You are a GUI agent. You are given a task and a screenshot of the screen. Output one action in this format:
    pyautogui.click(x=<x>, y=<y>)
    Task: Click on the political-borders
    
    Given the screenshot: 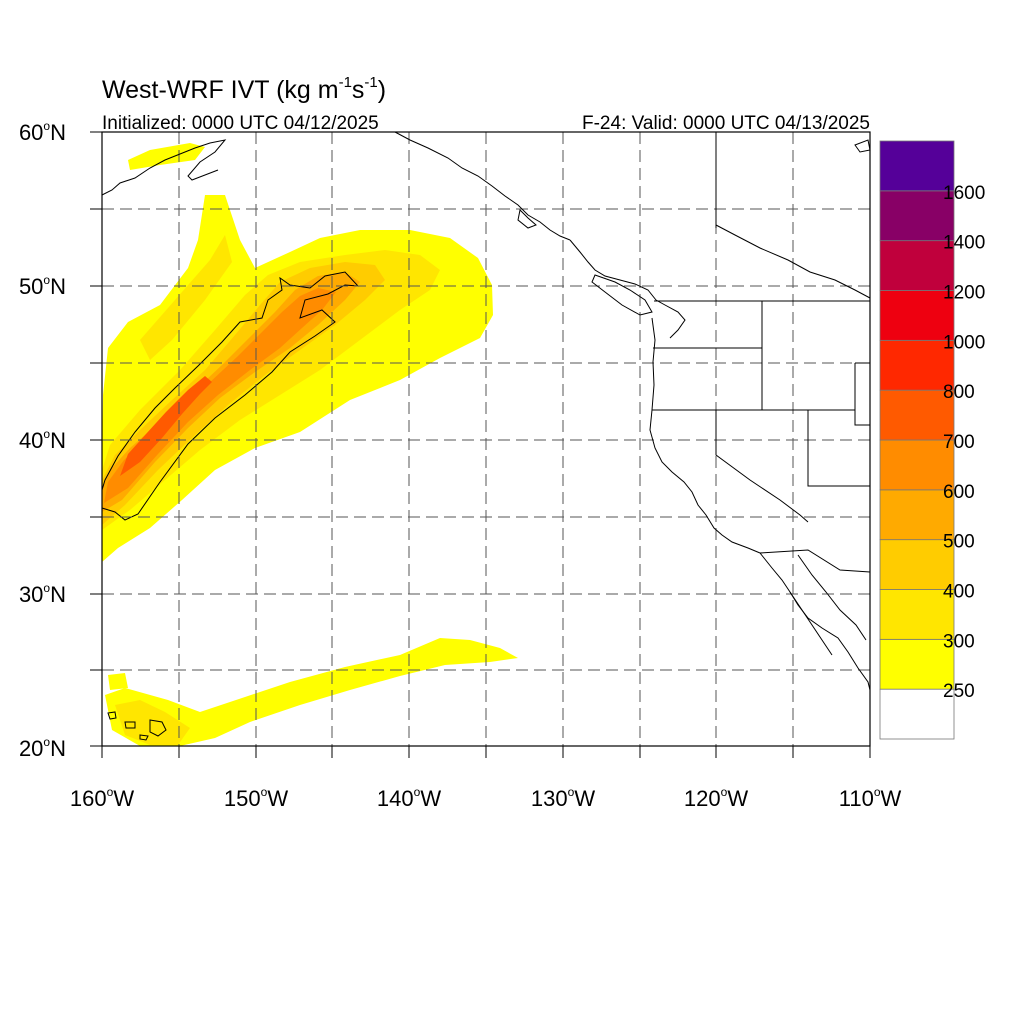 What is the action you would take?
    pyautogui.click(x=761, y=352)
    